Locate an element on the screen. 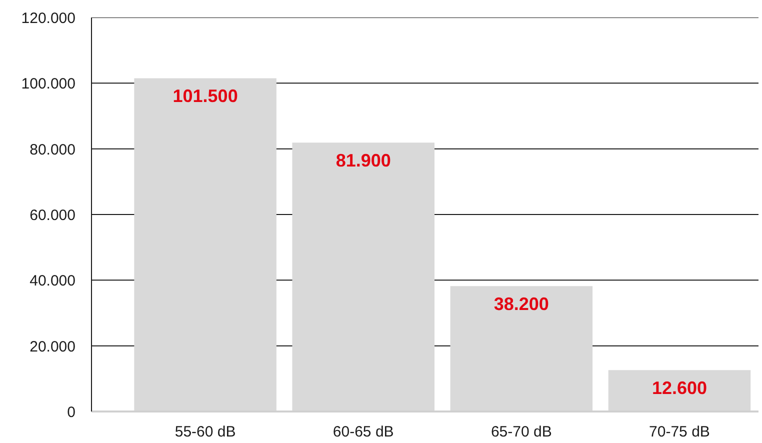 Image resolution: width=762 pixels, height=443 pixels. data-label: 81.900 is located at coordinates (363, 160).